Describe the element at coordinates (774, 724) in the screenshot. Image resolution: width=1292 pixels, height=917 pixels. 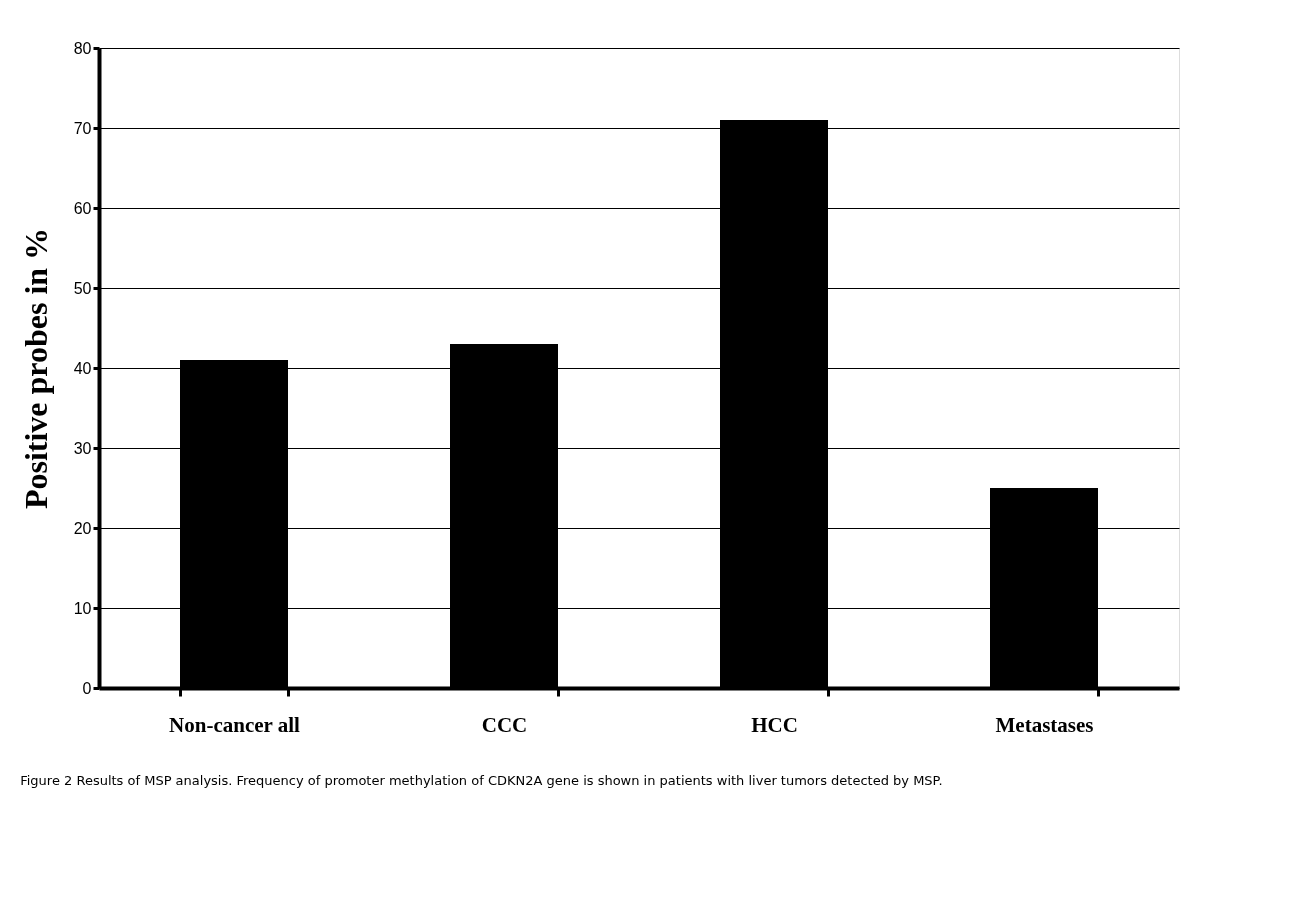
I see `x-tick-label: HCC` at that location.